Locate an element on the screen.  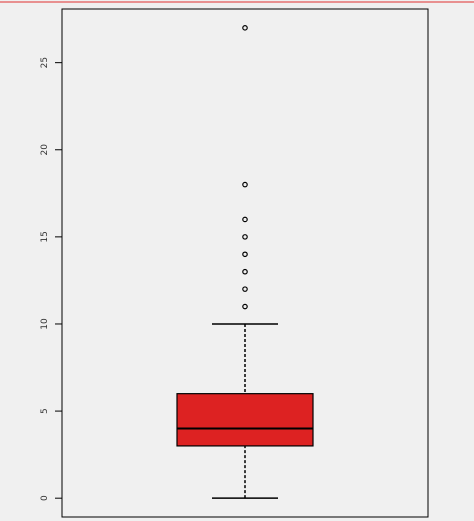
y-tick-label: 10 is located at coordinates (45, 324).